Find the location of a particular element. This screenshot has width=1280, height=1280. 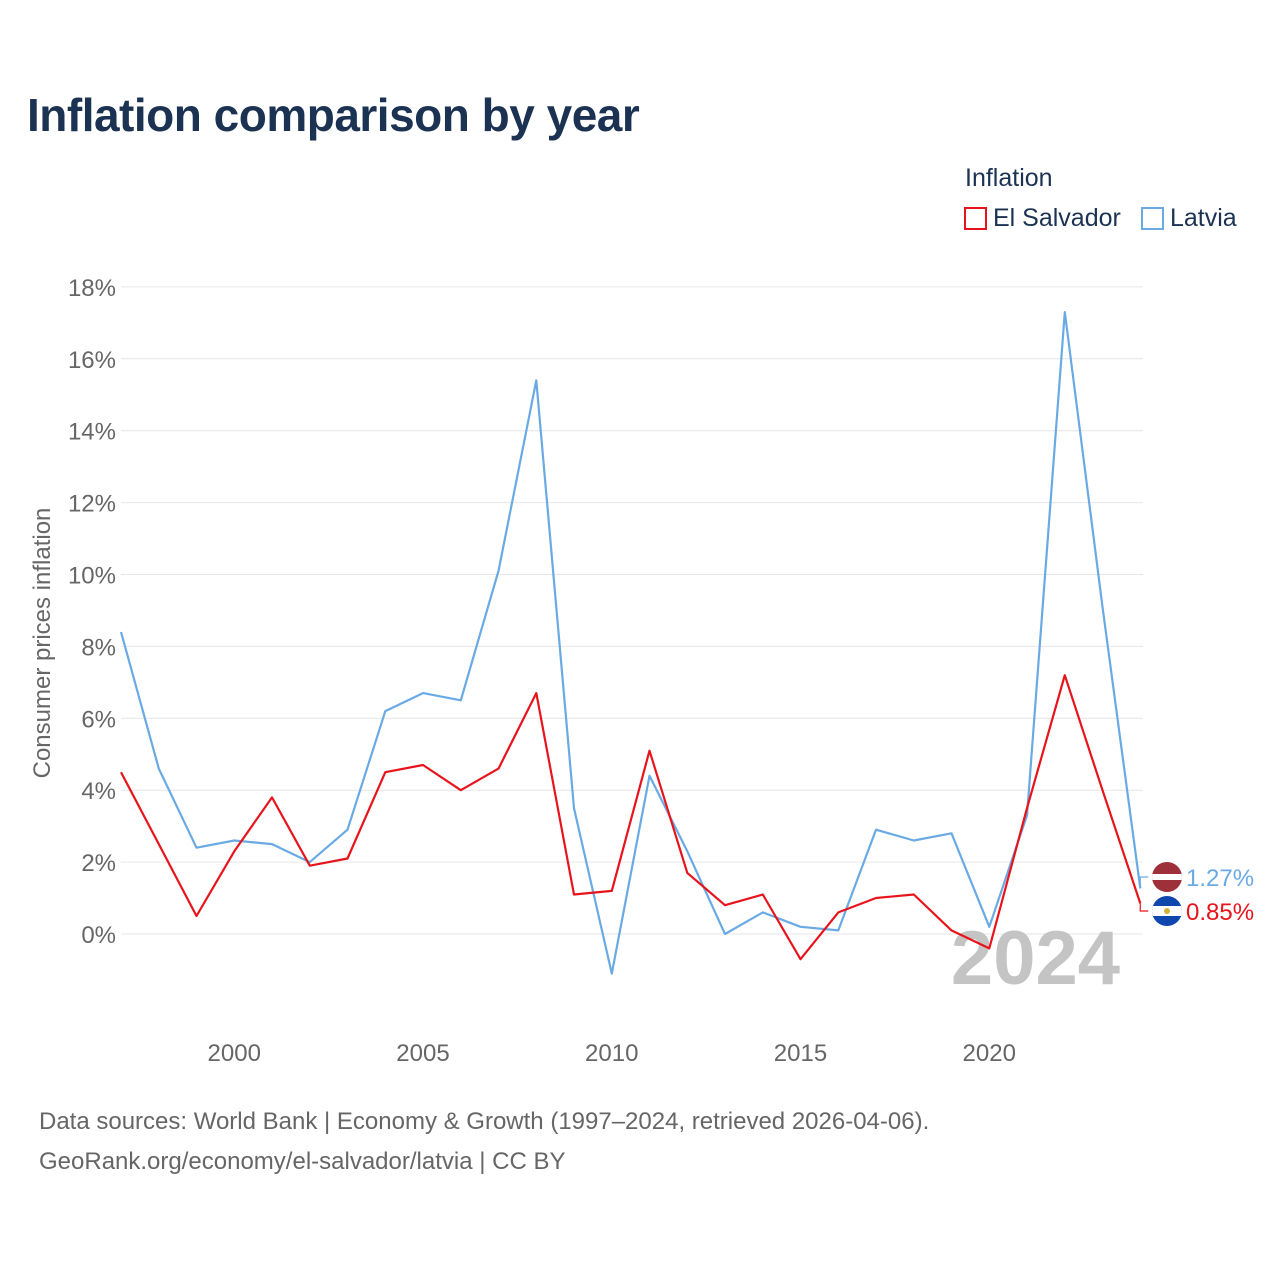

y-tick-label: 14% is located at coordinates (92, 432).